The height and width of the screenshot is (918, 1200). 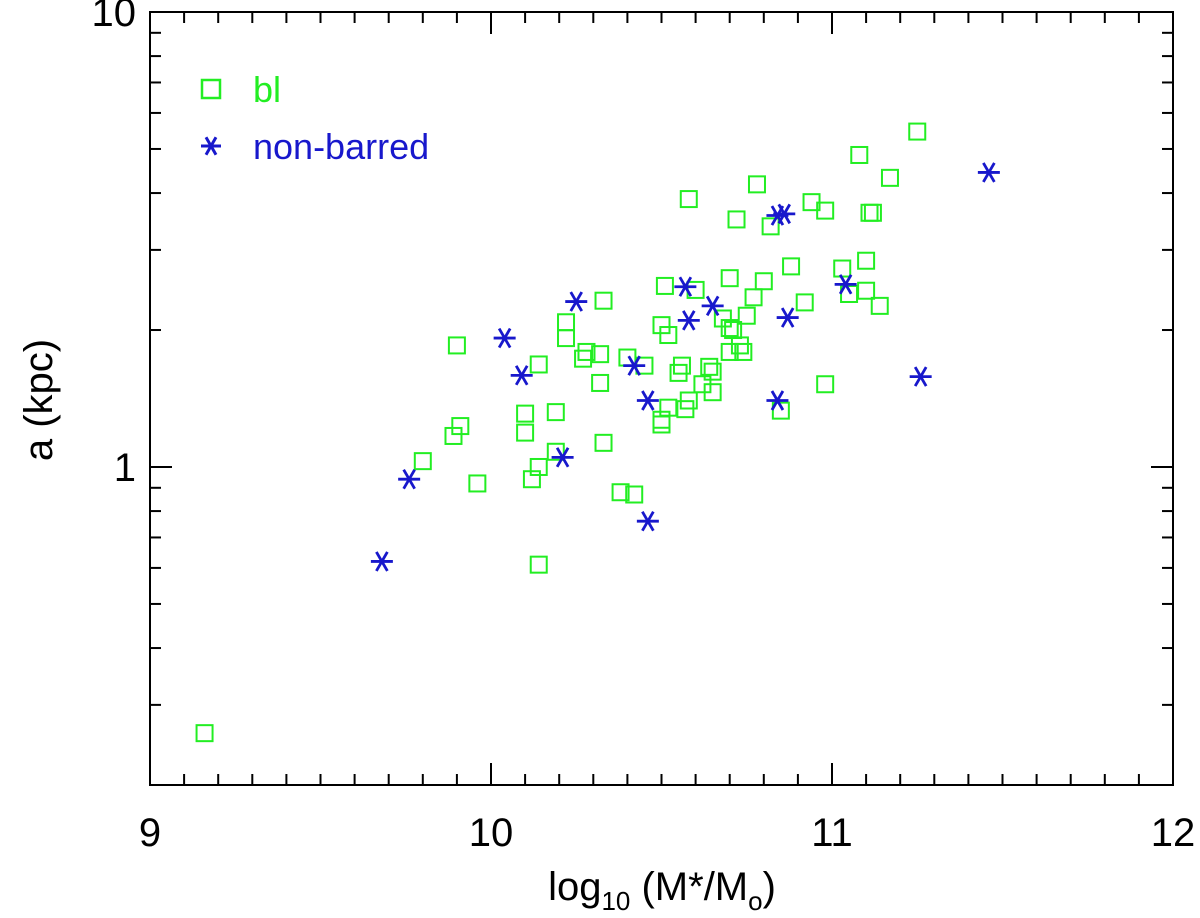 What do you see at coordinates (211, 89) in the screenshot?
I see `legend-marker-bl` at bounding box center [211, 89].